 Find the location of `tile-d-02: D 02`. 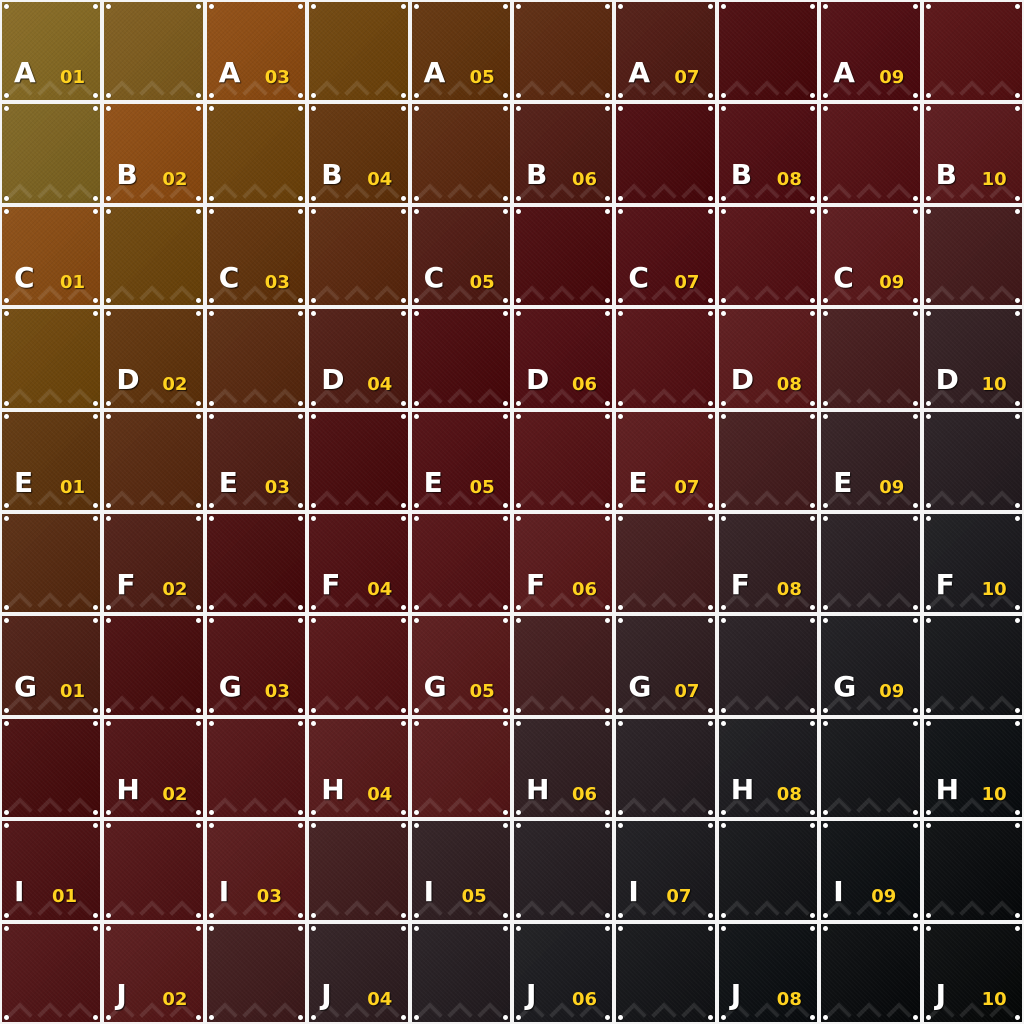

tile-d-02: D 02 is located at coordinates (153, 358).